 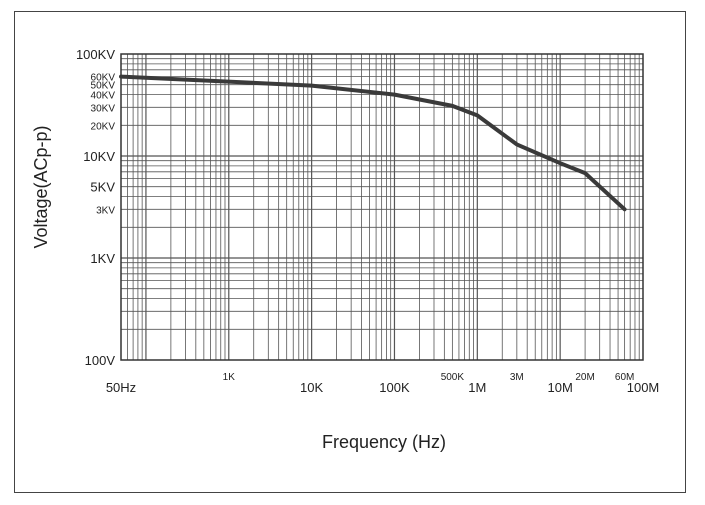 What do you see at coordinates (105, 210) in the screenshot?
I see `y-tick-label: 3KV` at bounding box center [105, 210].